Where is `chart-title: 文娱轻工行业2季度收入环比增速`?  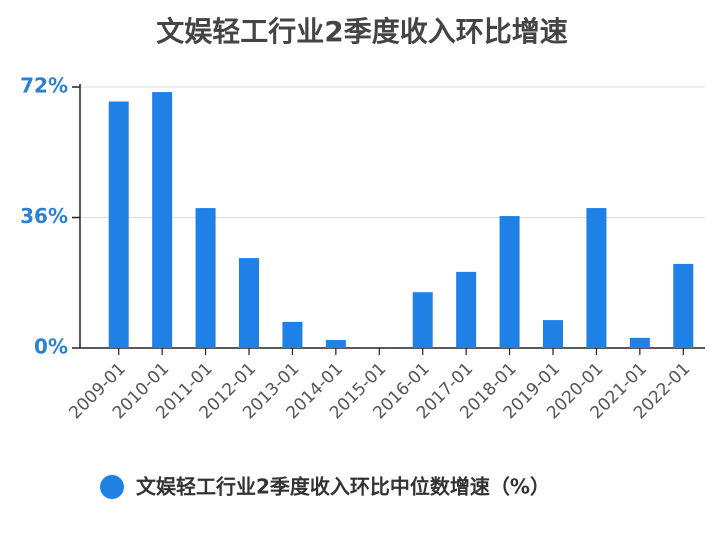
chart-title: 文娱轻工行业2季度收入环比增速 is located at coordinates (361, 31).